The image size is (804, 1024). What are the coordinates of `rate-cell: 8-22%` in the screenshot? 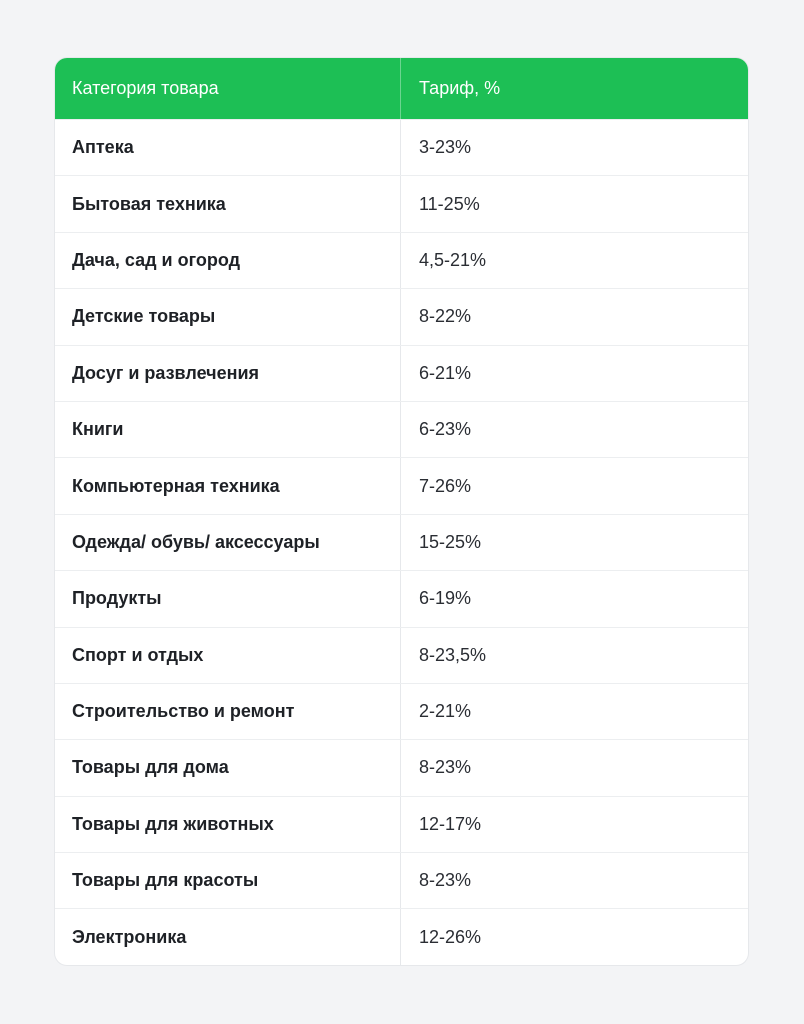 It's located at (445, 316).